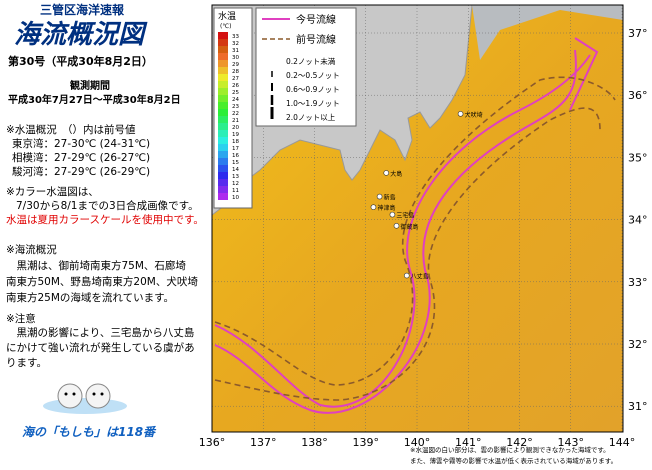 The height and width of the screenshot is (470, 652). I want to click on lon-tick-label: 136°, so click(212, 442).